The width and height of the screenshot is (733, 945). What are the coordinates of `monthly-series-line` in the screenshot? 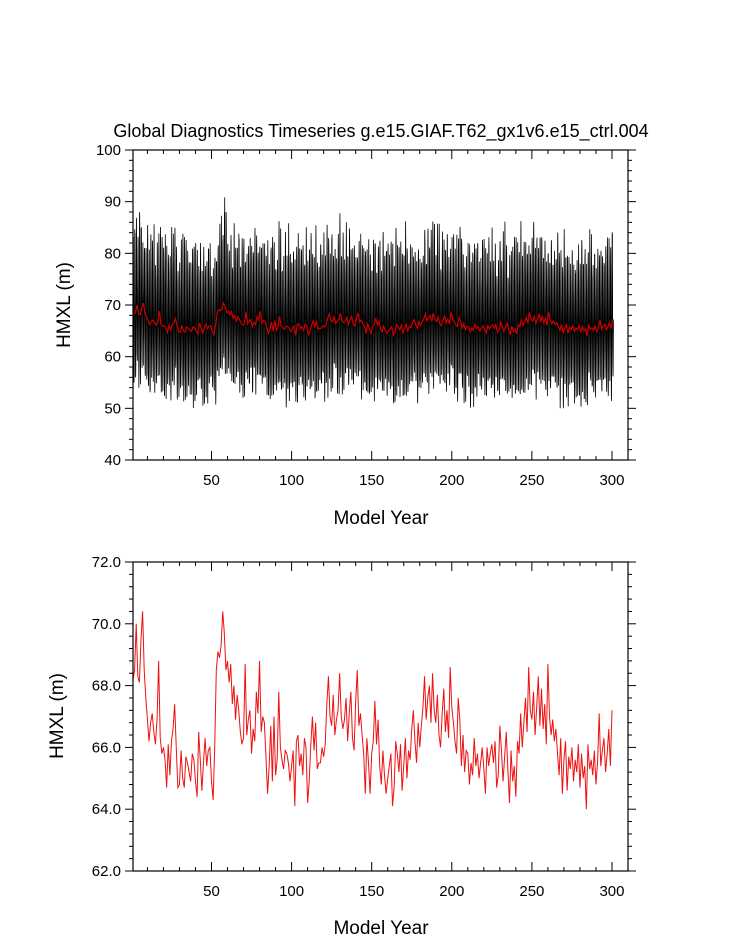 It's located at (373, 303).